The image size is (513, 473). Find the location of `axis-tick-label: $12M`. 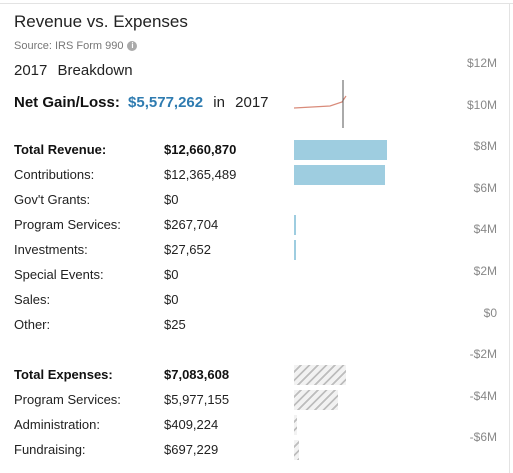

axis-tick-label: $12M is located at coordinates (481, 63).